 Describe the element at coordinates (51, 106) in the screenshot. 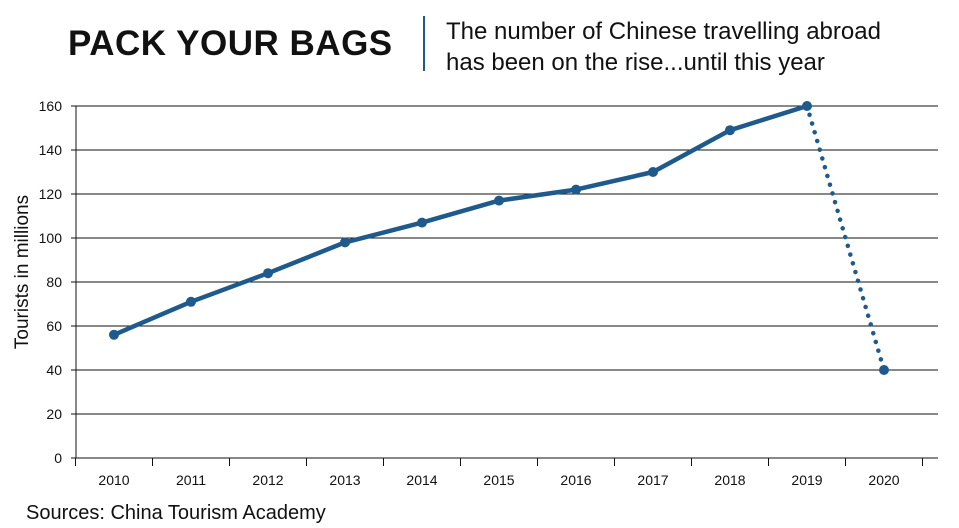

I see `y-tick-label-160: 160` at that location.